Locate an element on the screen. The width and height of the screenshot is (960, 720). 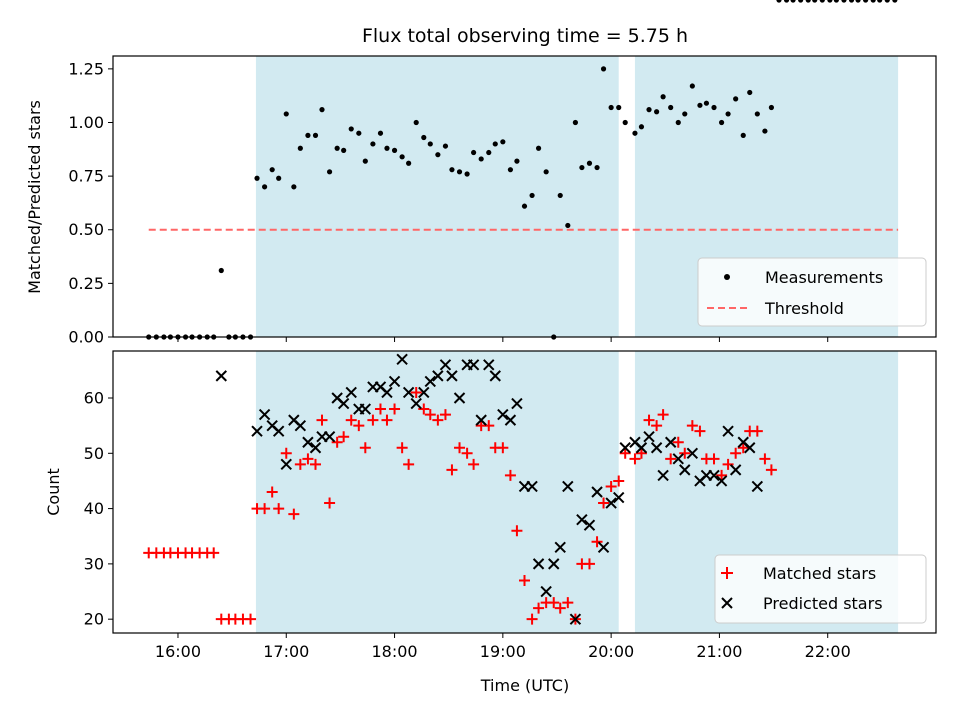
top-ytick-label: 0.50 is located at coordinates (86, 229).